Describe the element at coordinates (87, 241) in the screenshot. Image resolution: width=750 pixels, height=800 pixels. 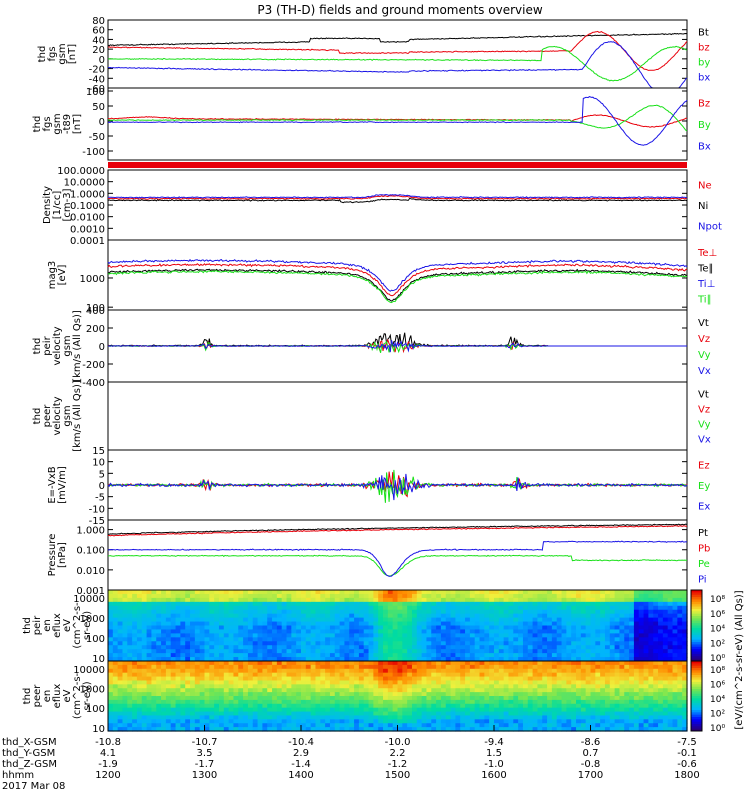
I see `y-tick-label: 0.0001` at that location.